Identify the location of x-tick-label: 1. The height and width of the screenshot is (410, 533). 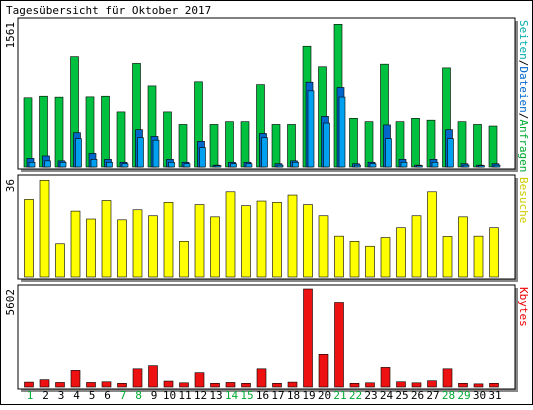
(30, 395).